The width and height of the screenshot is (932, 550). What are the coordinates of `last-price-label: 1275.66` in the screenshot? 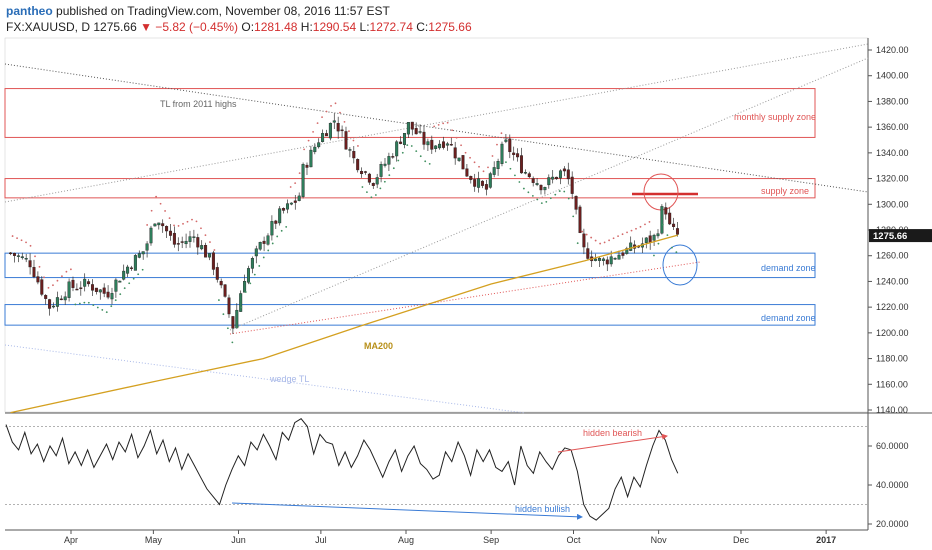 It's located at (890, 236).